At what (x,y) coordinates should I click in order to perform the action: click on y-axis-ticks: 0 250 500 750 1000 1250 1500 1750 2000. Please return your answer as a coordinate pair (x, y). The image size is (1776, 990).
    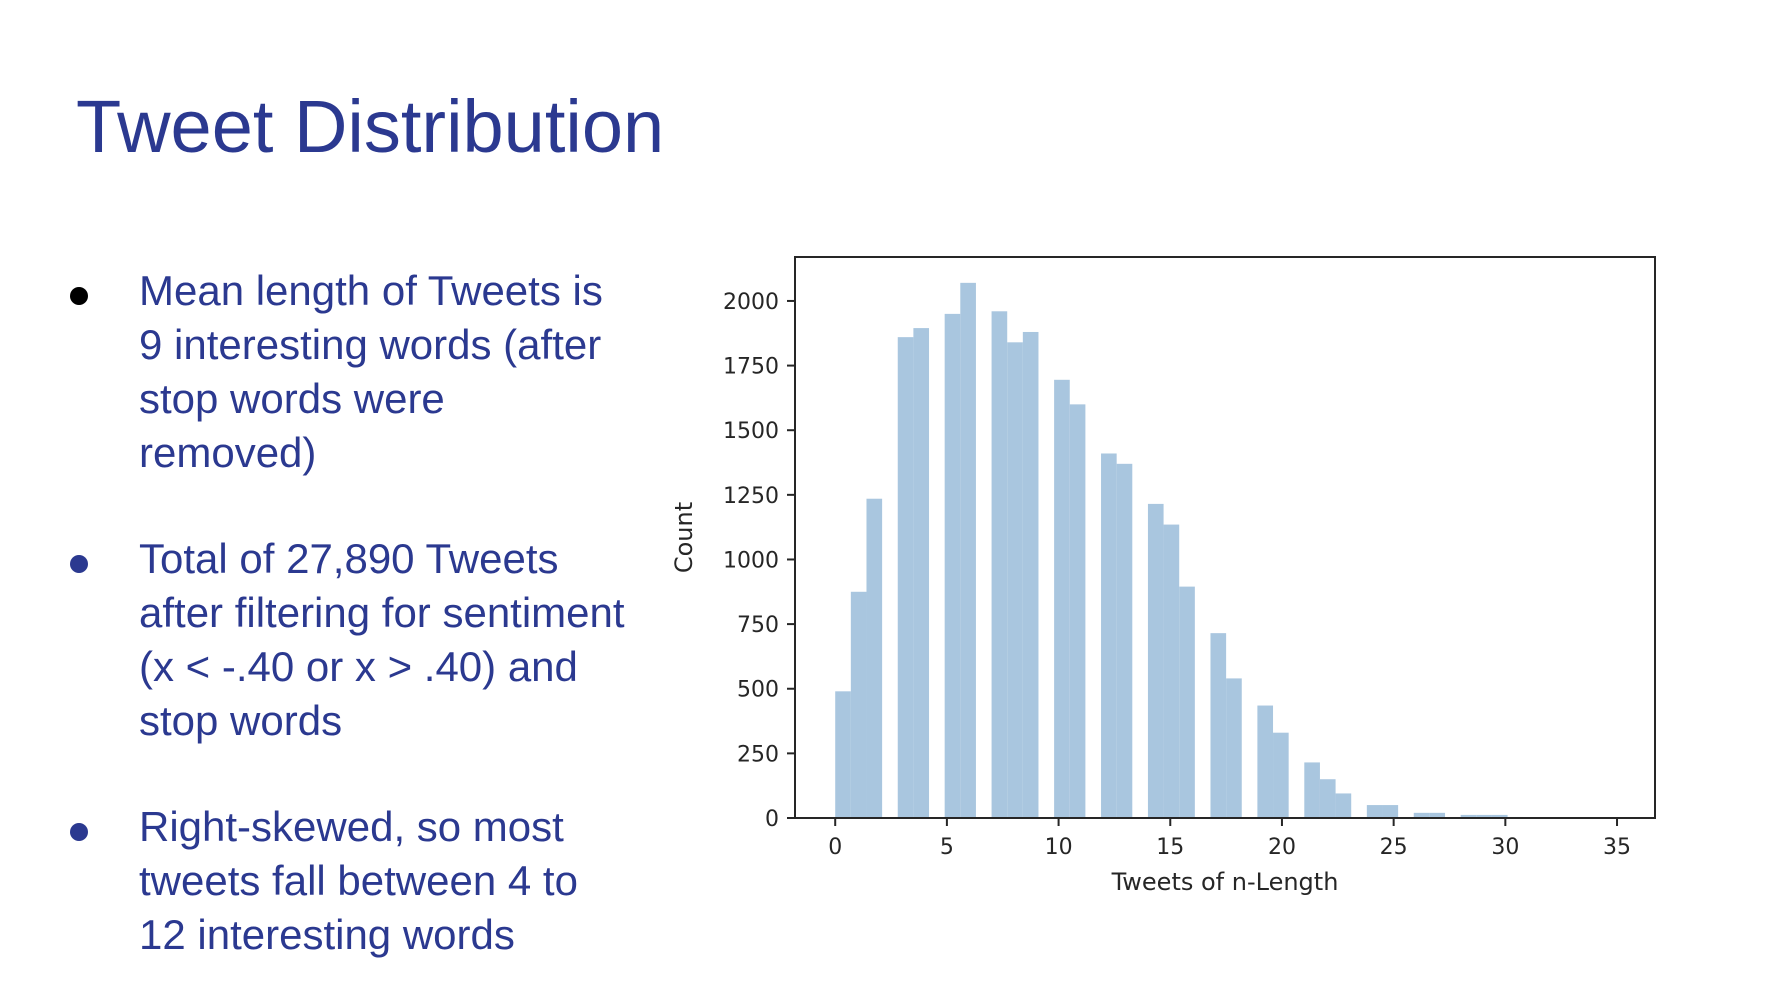
    Looking at the image, I should click on (759, 561).